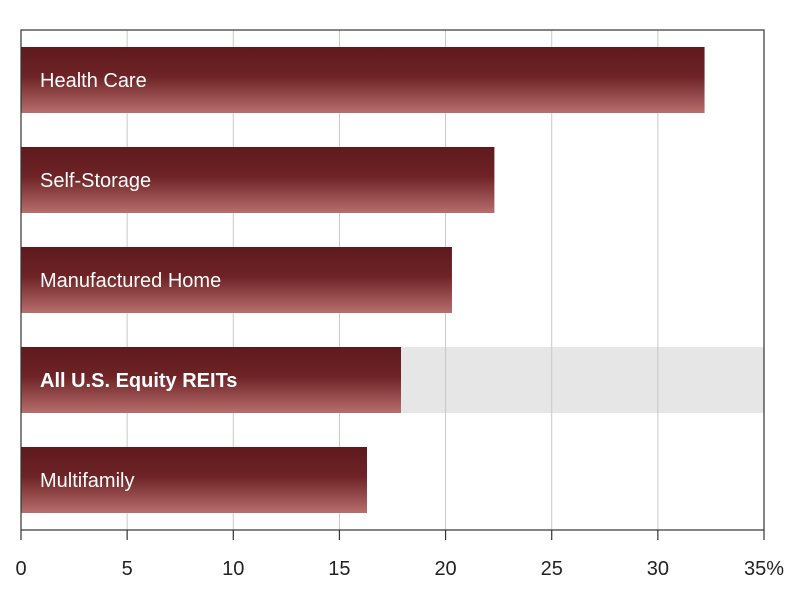 The image size is (800, 600). Describe the element at coordinates (363, 80) in the screenshot. I see `bar-health-care` at that location.